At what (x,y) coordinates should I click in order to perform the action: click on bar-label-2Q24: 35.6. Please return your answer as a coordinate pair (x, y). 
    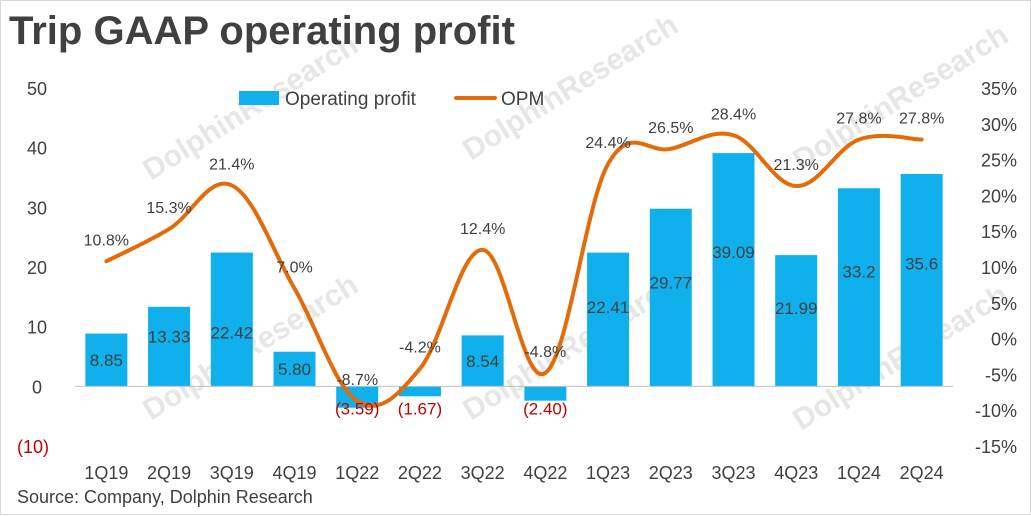
    Looking at the image, I should click on (921, 264).